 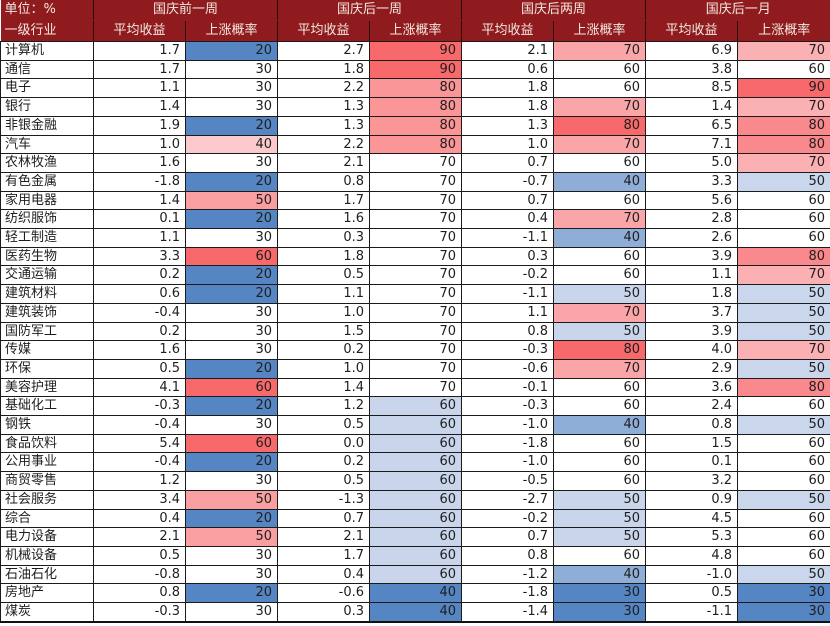 What do you see at coordinates (324, 555) in the screenshot?
I see `avg-return-cell: 1.7` at bounding box center [324, 555].